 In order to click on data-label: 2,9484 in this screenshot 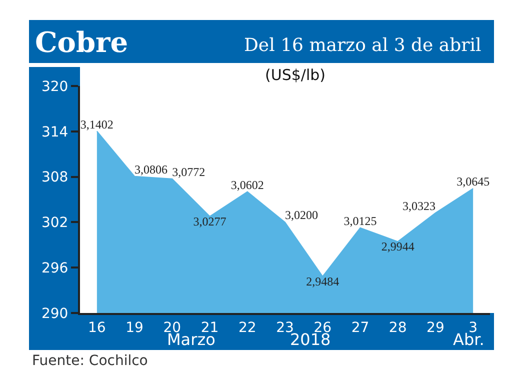, I will do `click(323, 281)`.